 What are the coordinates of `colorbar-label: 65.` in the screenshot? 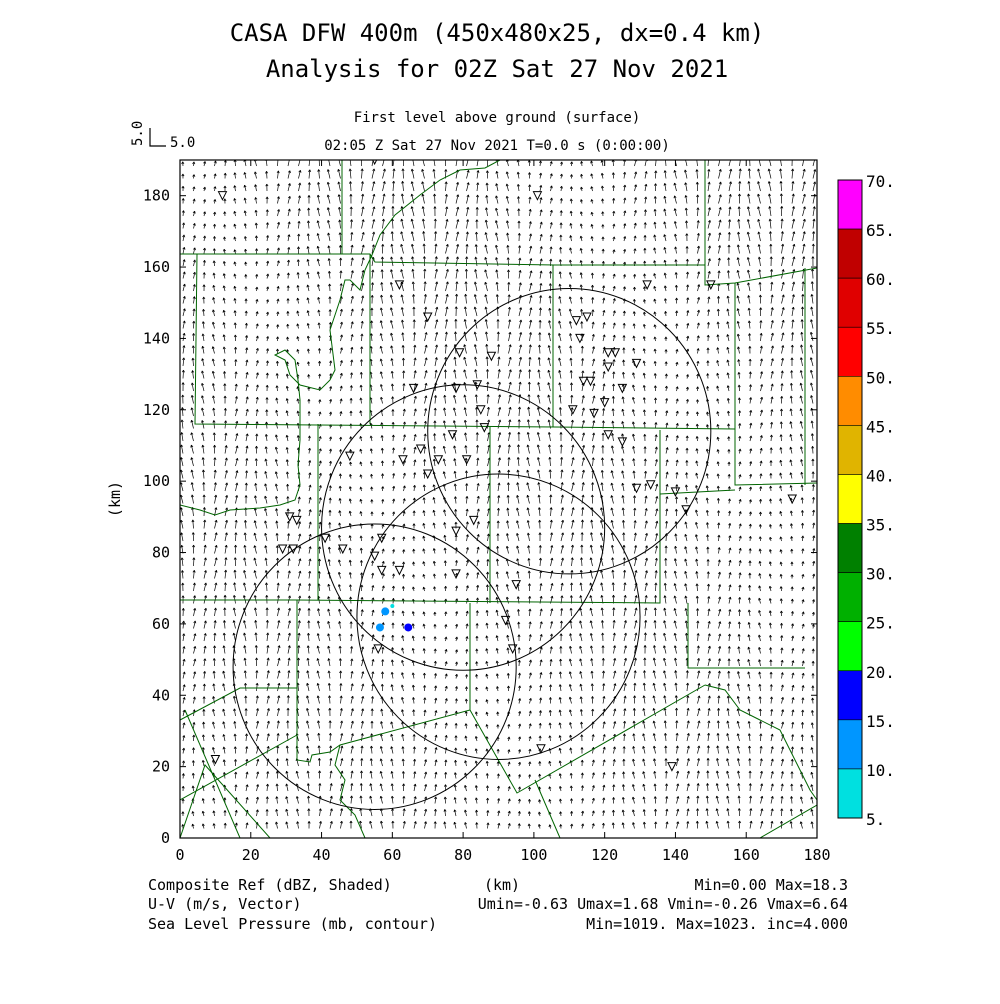 It's located at (880, 230).